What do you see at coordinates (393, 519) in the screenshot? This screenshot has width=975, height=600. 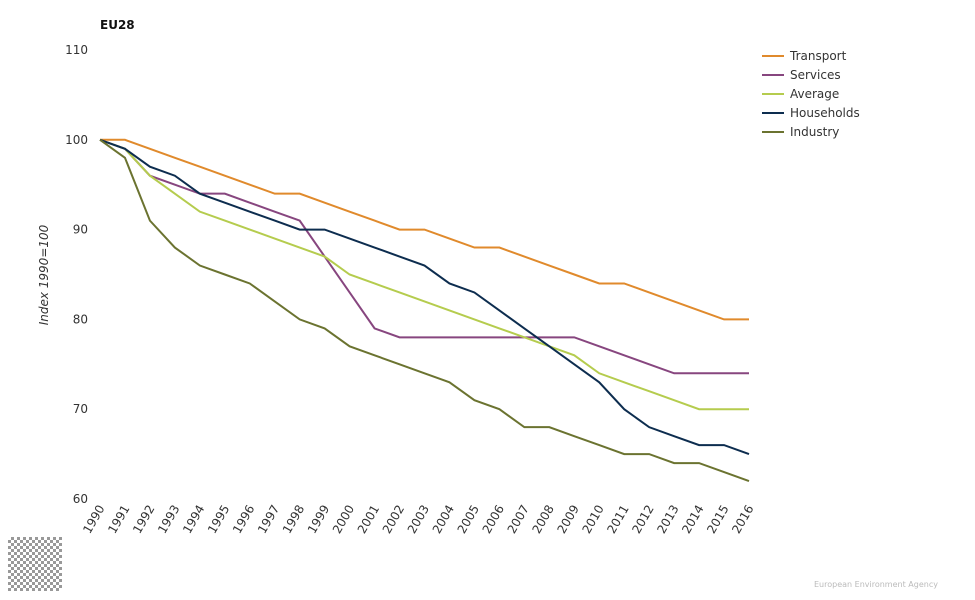 I see `x-tick-label: 2002` at bounding box center [393, 519].